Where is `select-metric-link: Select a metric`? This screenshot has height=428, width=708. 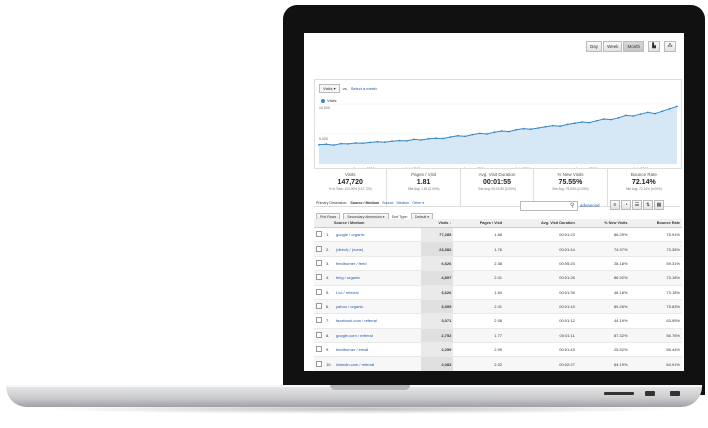
select-metric-link: Select a metric is located at coordinates (364, 88).